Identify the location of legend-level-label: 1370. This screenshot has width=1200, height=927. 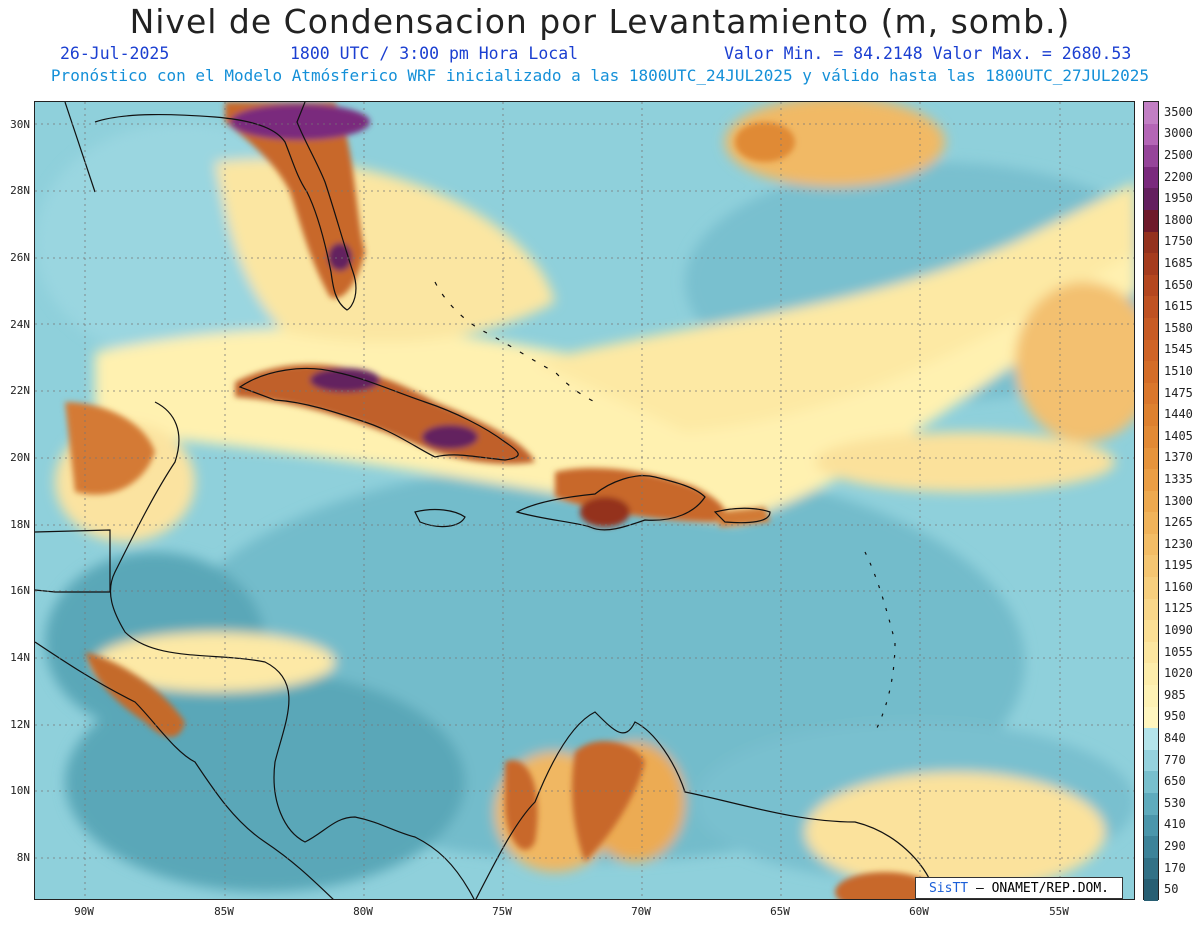
(1178, 457).